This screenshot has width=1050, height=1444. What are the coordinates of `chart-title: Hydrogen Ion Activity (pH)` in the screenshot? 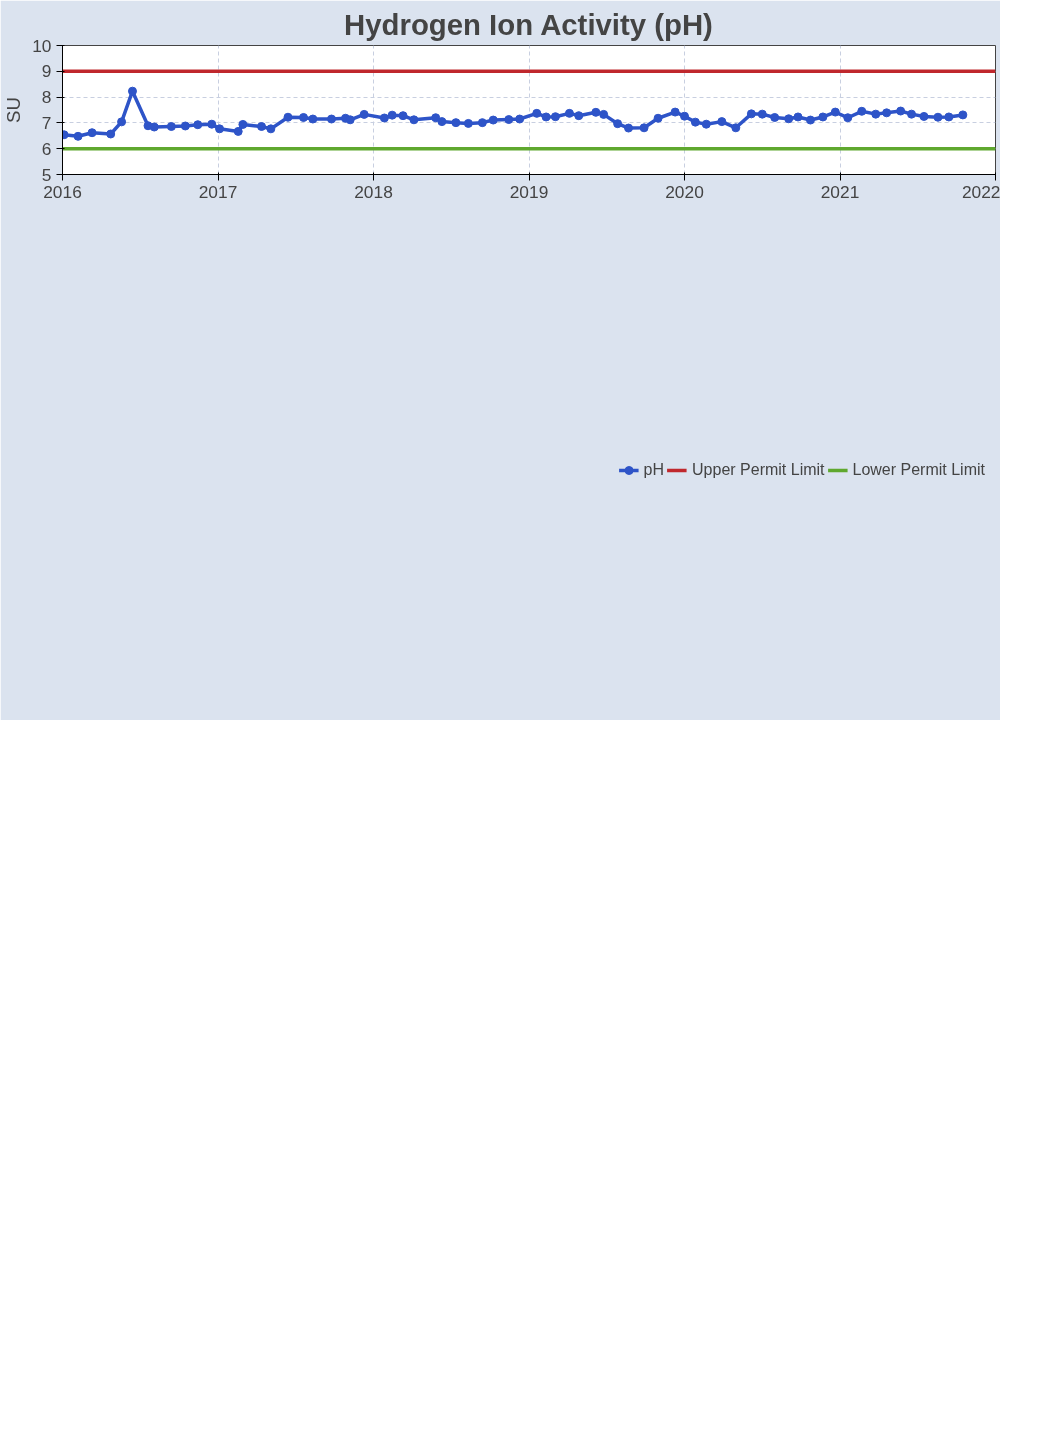 It's located at (528, 24).